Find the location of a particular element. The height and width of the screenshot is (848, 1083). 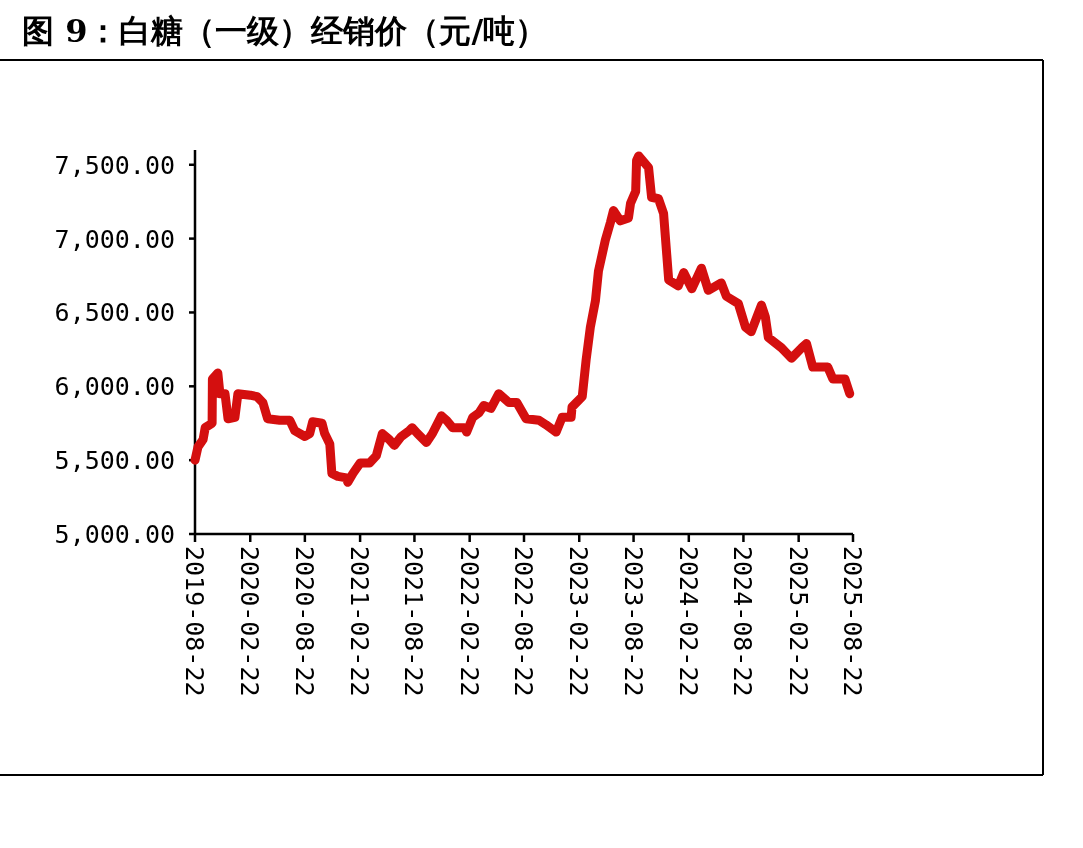

chart-title: 图 9：白糖（一级）经销价（元/吨） is located at coordinates (285, 31).